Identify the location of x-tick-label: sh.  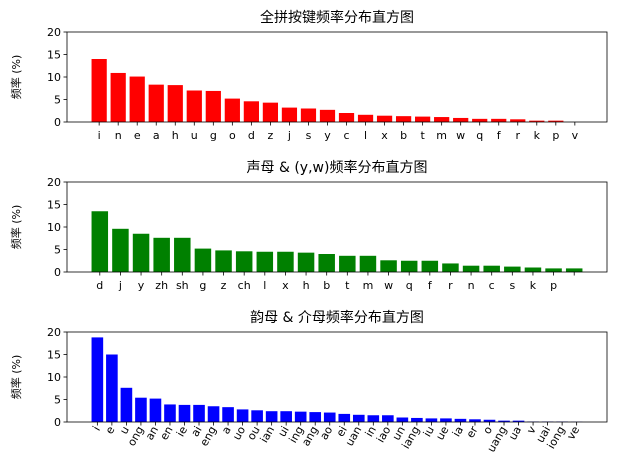
(182, 285).